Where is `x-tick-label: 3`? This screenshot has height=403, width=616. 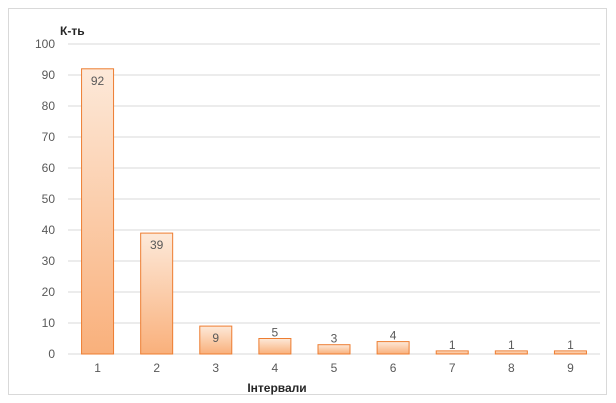
x-tick-label: 3 is located at coordinates (215, 368).